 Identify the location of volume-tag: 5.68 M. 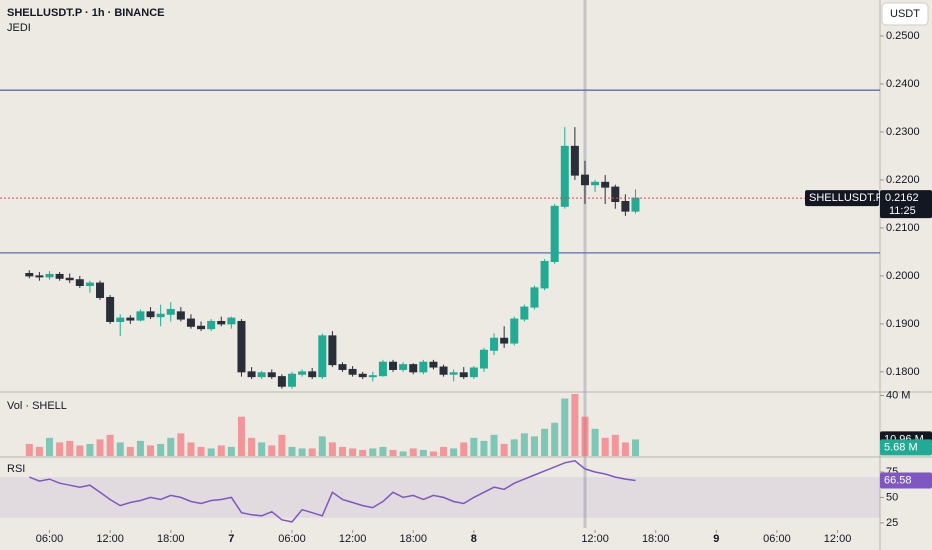
(901, 447).